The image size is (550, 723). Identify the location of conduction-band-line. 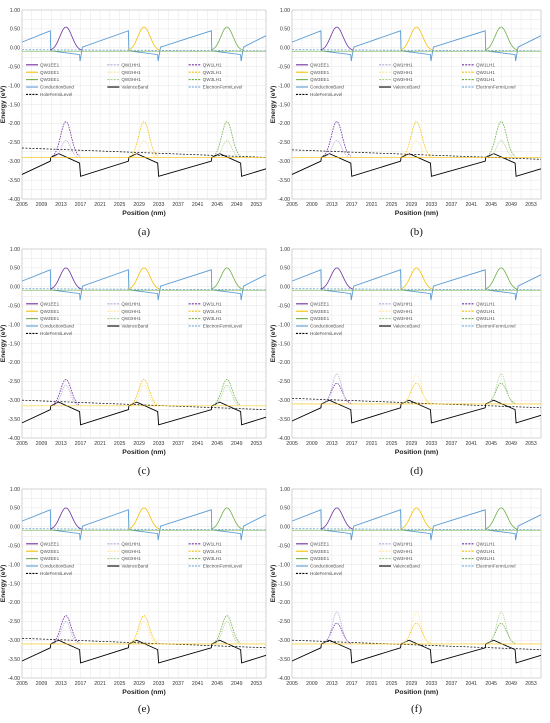
(144, 525).